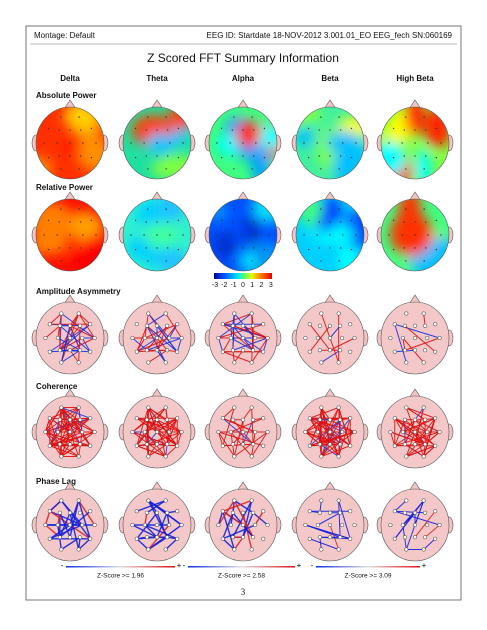 This screenshot has height=630, width=487. Describe the element at coordinates (215, 285) in the screenshot. I see `colorbar-label: -3` at that location.